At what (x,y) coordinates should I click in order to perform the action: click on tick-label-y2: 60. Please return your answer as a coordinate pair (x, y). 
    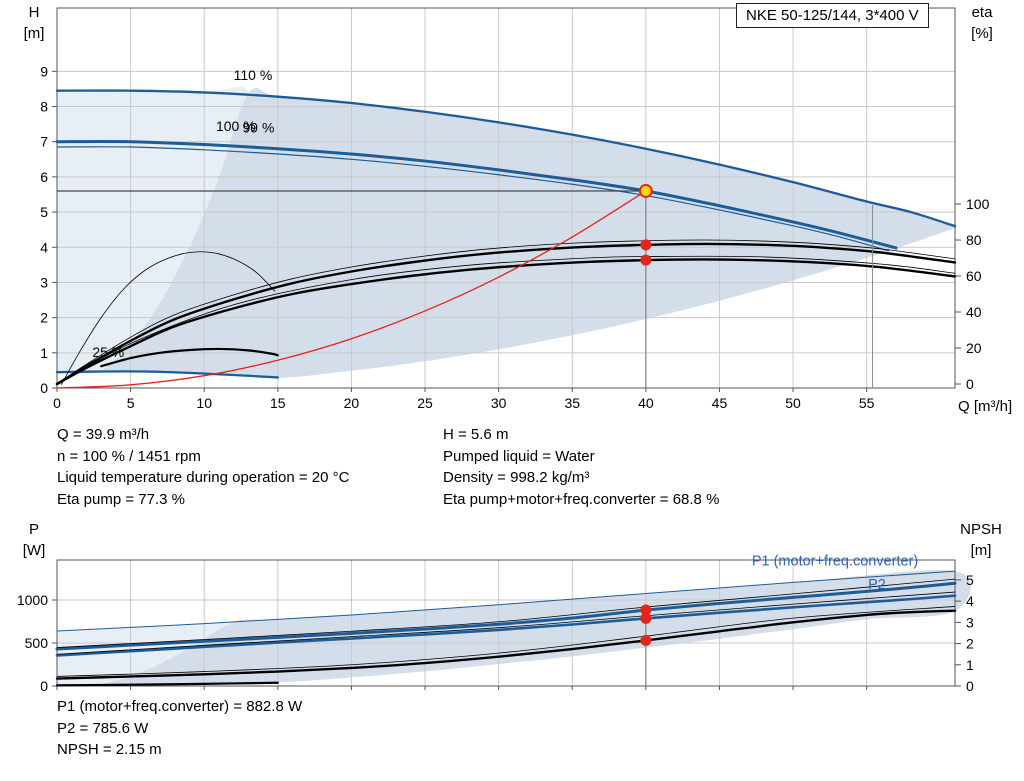
    Looking at the image, I should click on (974, 276).